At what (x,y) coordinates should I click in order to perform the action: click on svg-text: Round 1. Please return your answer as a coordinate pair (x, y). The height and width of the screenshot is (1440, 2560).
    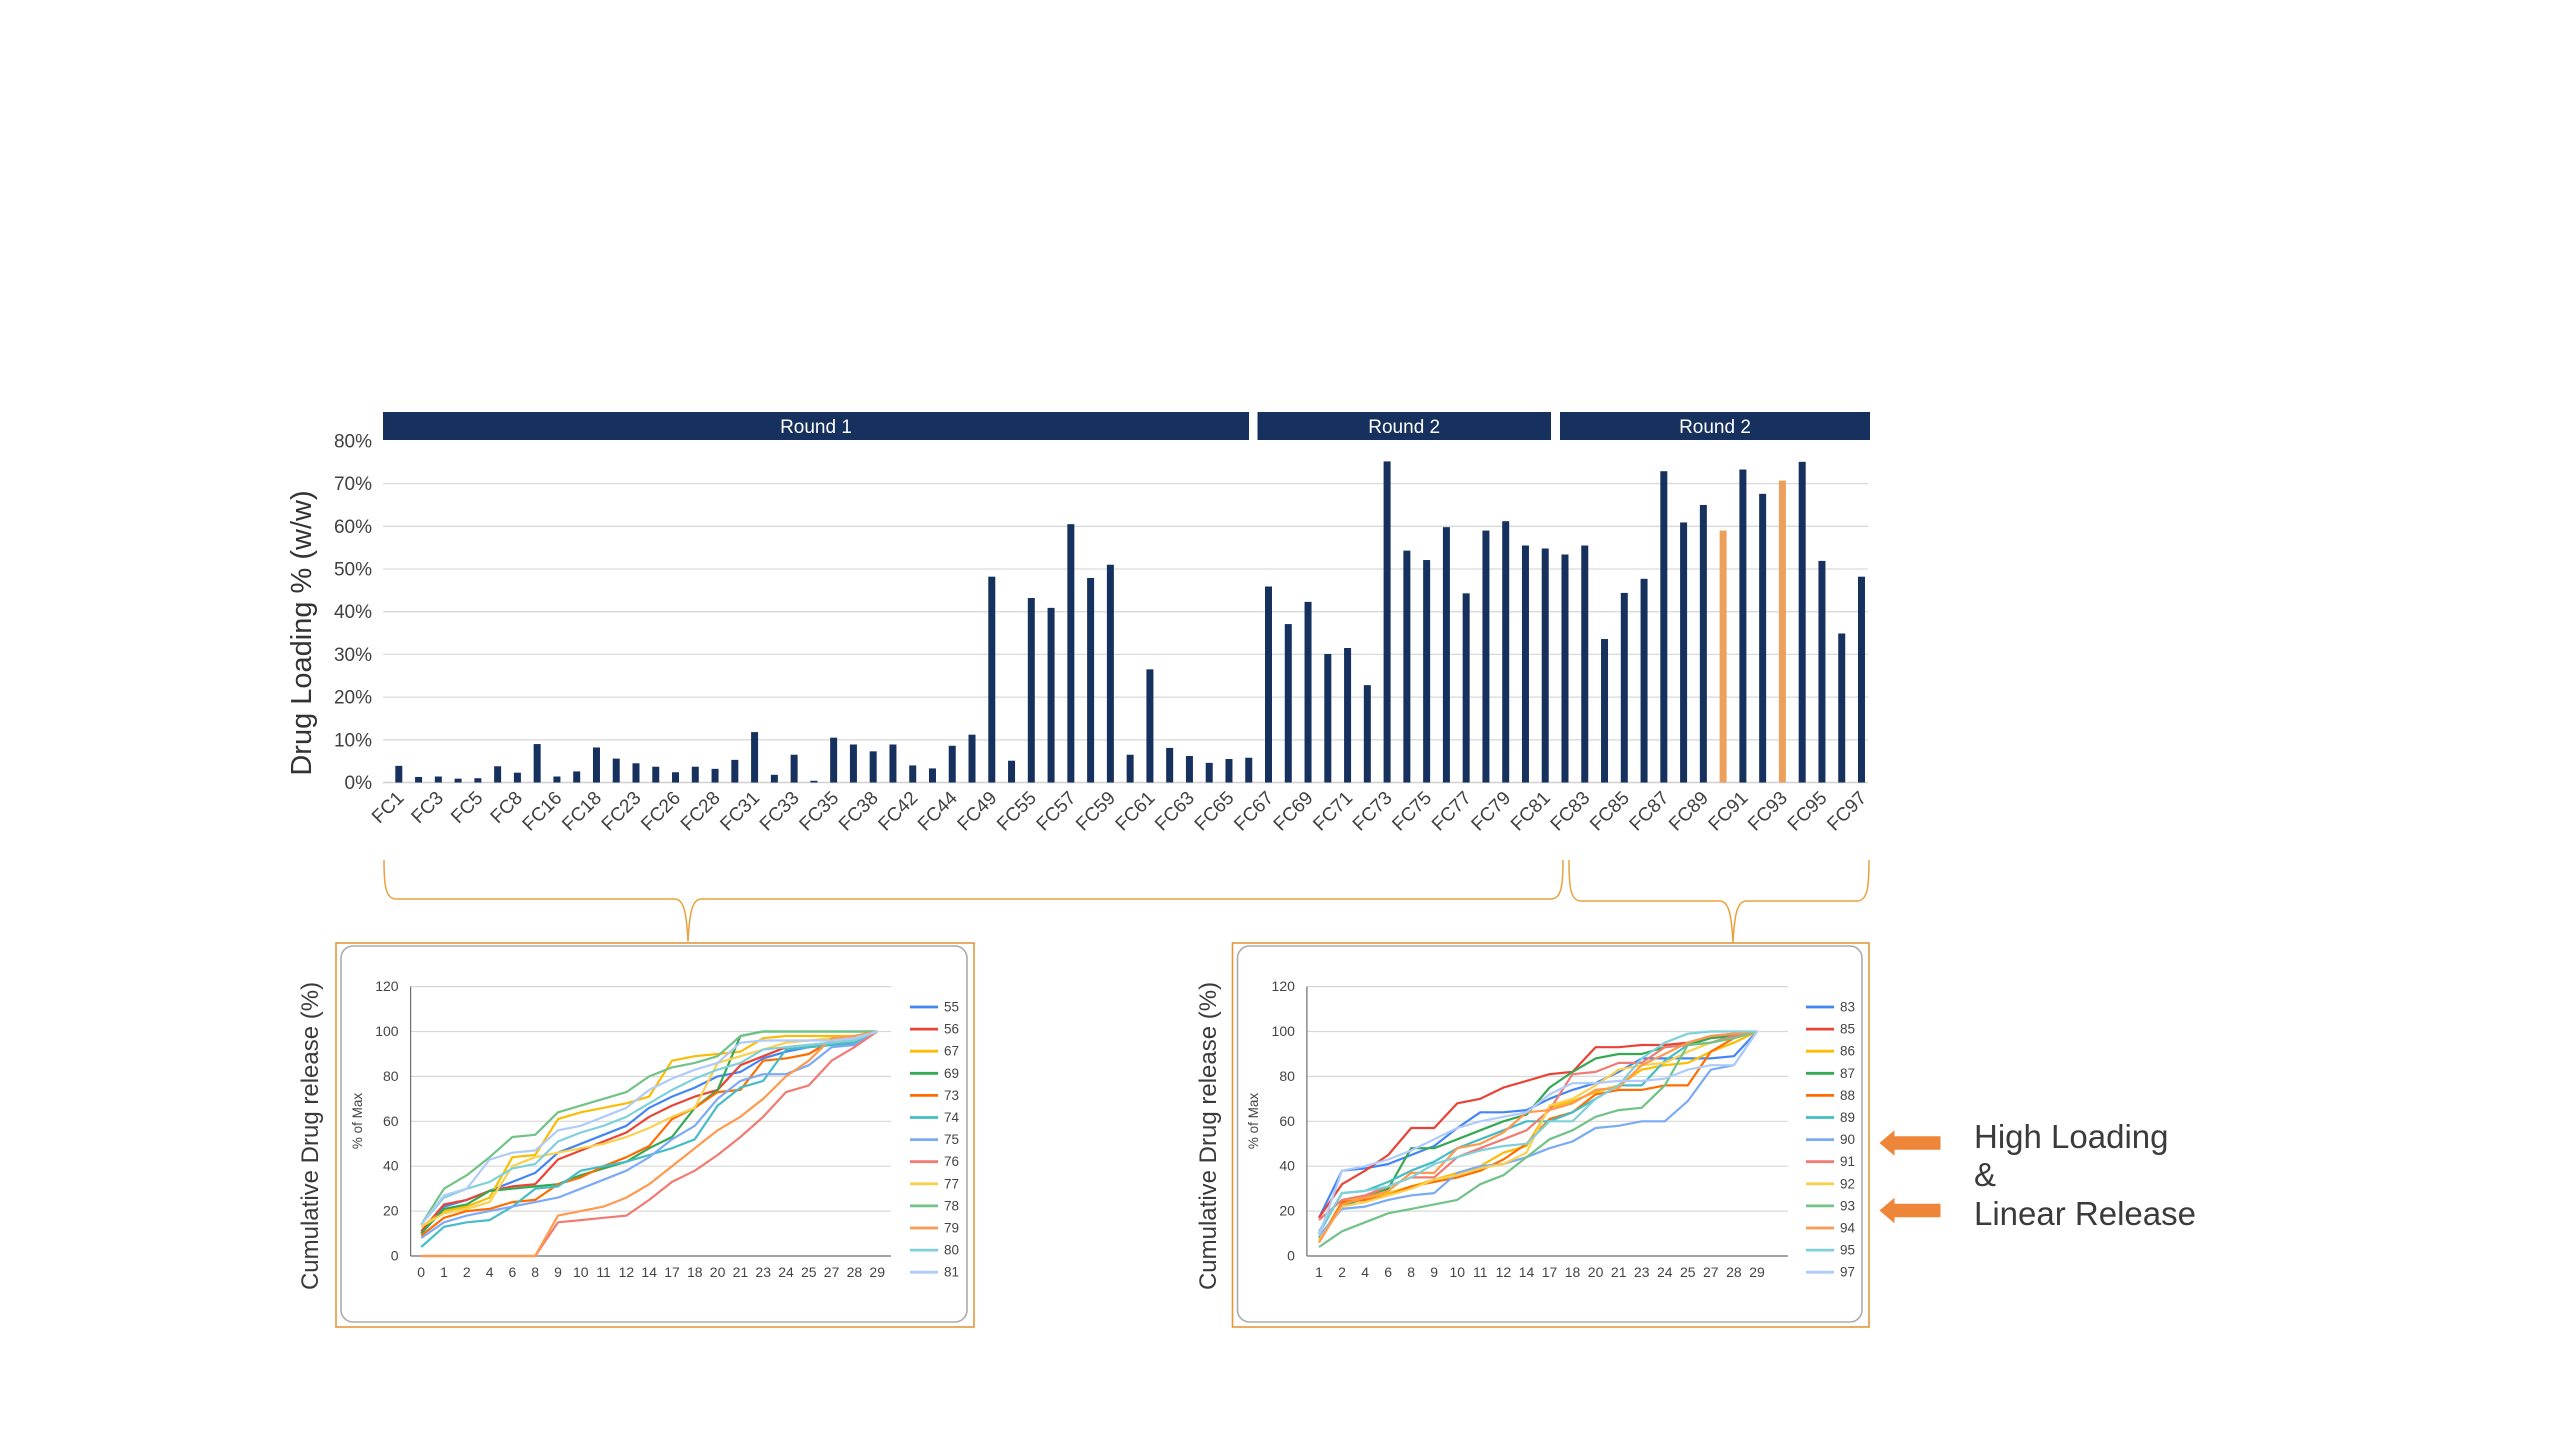
    Looking at the image, I should click on (816, 427).